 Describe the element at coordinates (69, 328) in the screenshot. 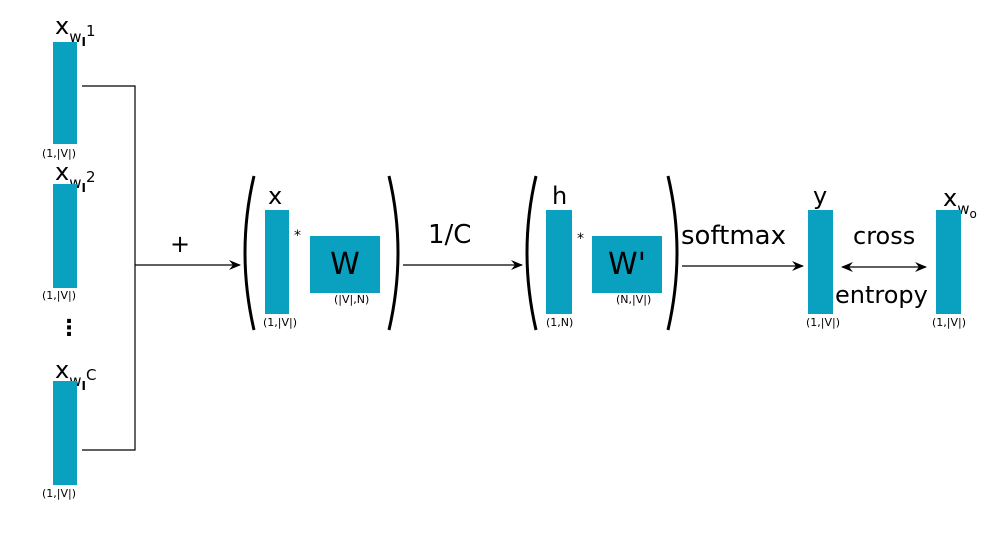

I see `ellipsis: ⋮` at that location.